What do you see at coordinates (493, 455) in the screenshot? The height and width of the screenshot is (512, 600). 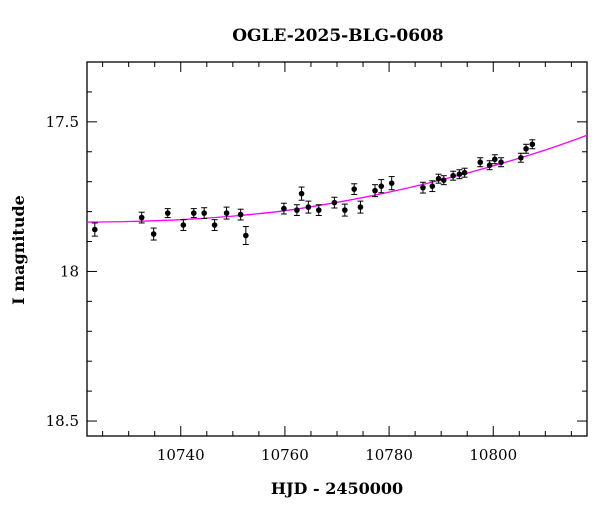 I see `x-tick-label: 10800` at bounding box center [493, 455].